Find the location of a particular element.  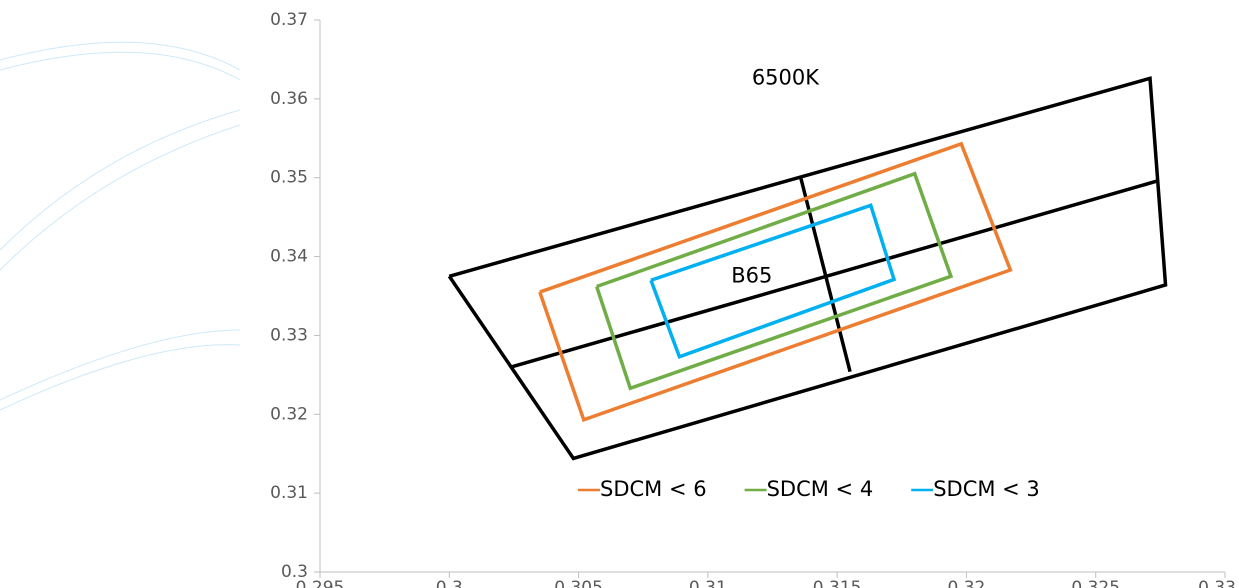

x-tick-label: 0.33 is located at coordinates (1217, 583).